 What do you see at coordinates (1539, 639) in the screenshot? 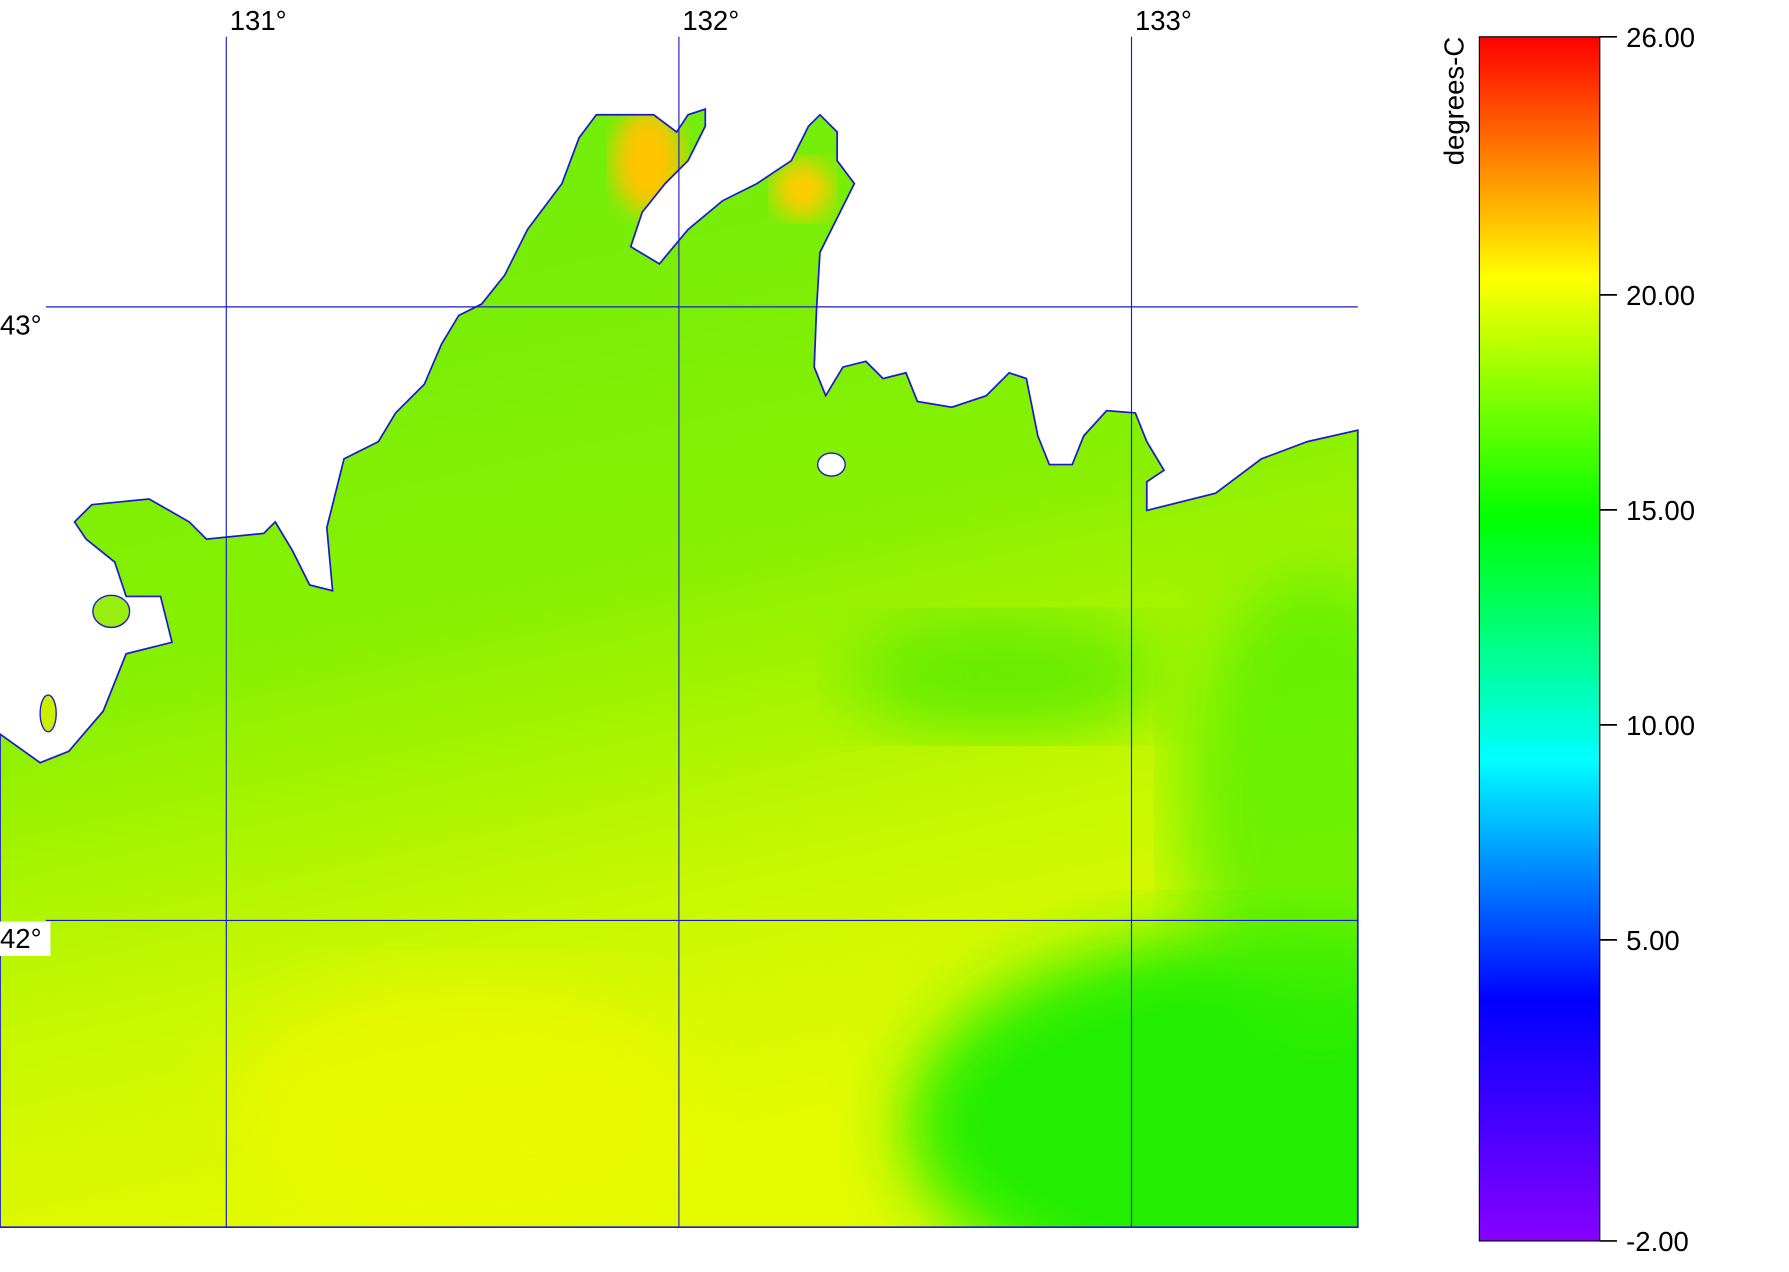
I see `colorbar-scale` at bounding box center [1539, 639].